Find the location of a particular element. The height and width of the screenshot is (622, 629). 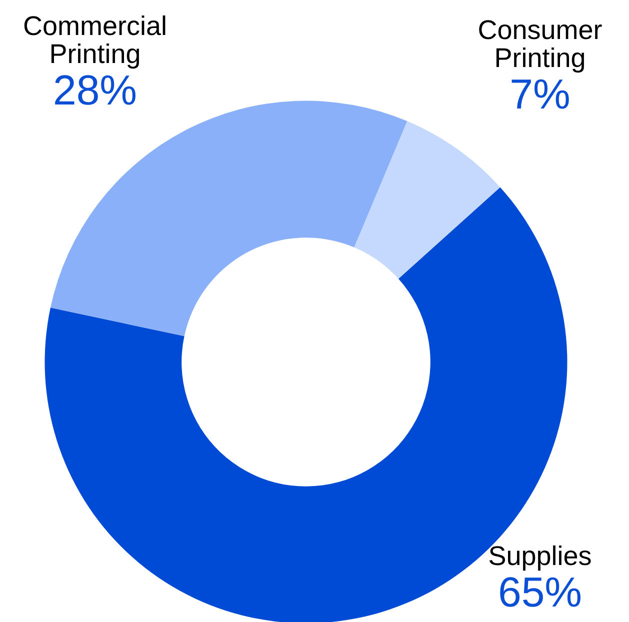

data-label: 7% is located at coordinates (540, 94).